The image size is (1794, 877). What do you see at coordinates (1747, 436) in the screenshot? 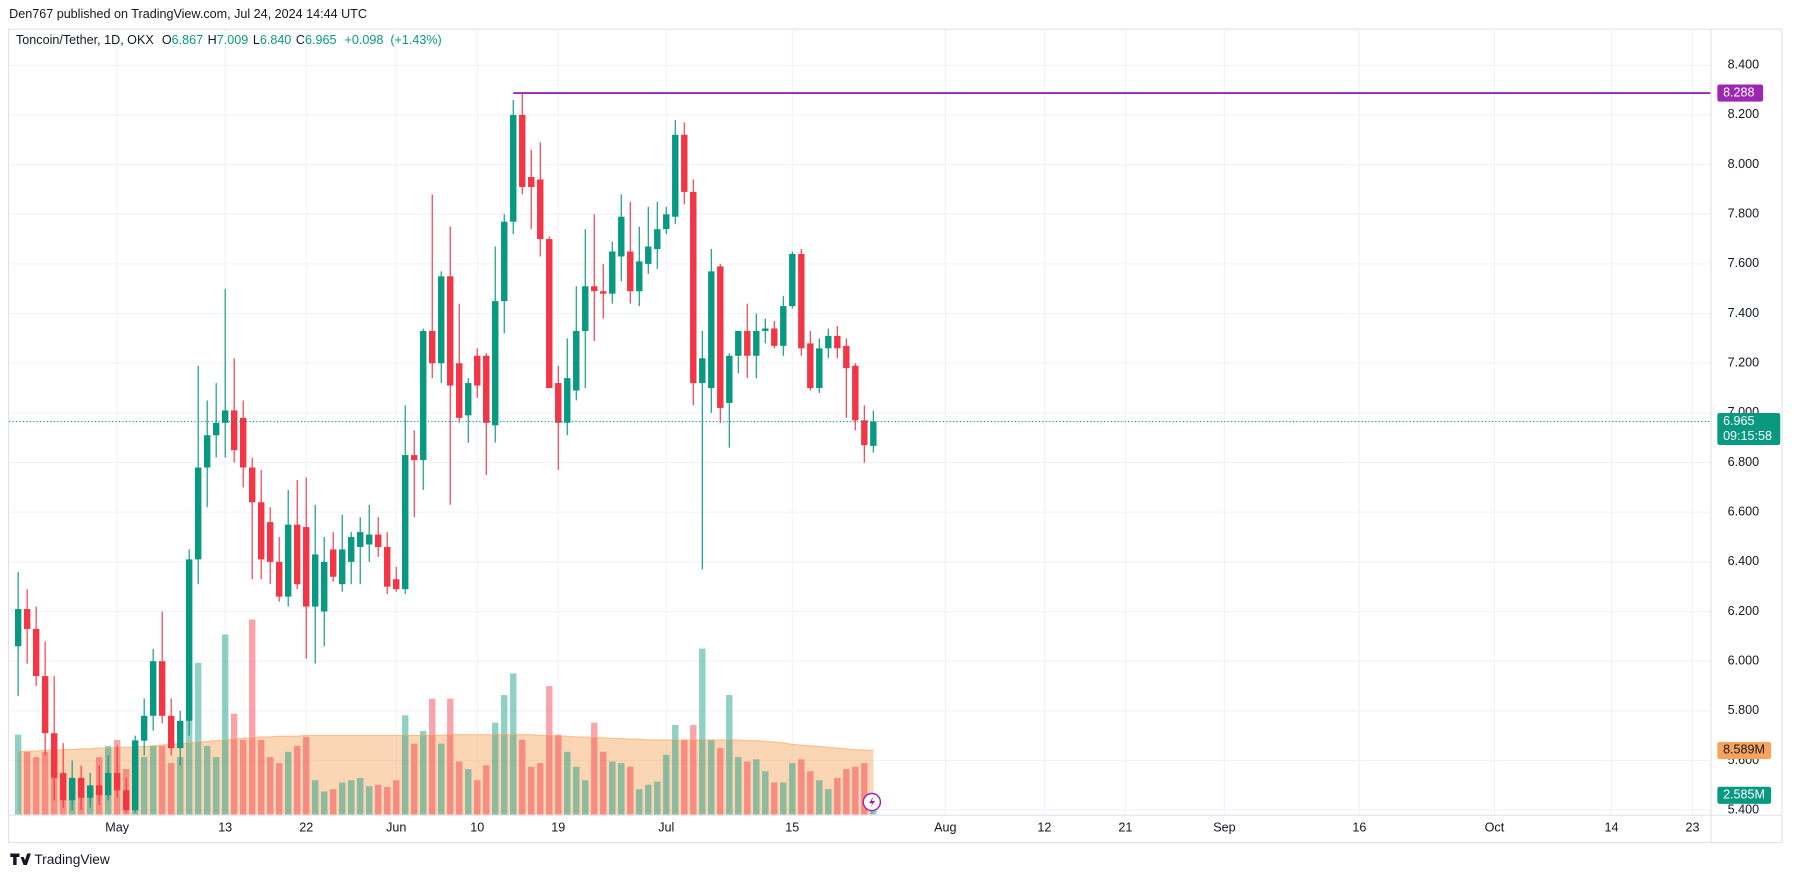
I see `countdown-label: 09:15:58` at bounding box center [1747, 436].